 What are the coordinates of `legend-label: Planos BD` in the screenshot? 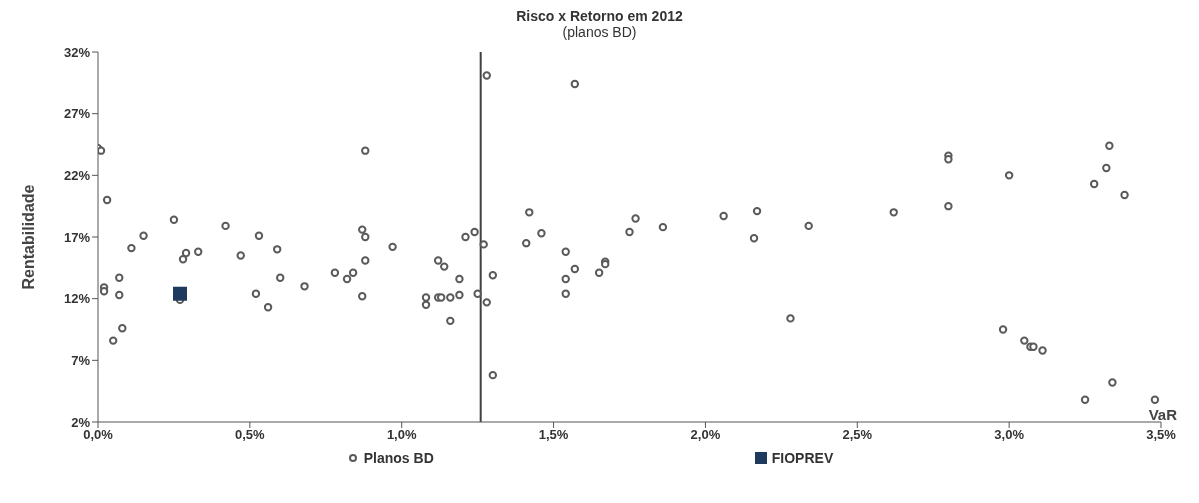 It's located at (398, 458).